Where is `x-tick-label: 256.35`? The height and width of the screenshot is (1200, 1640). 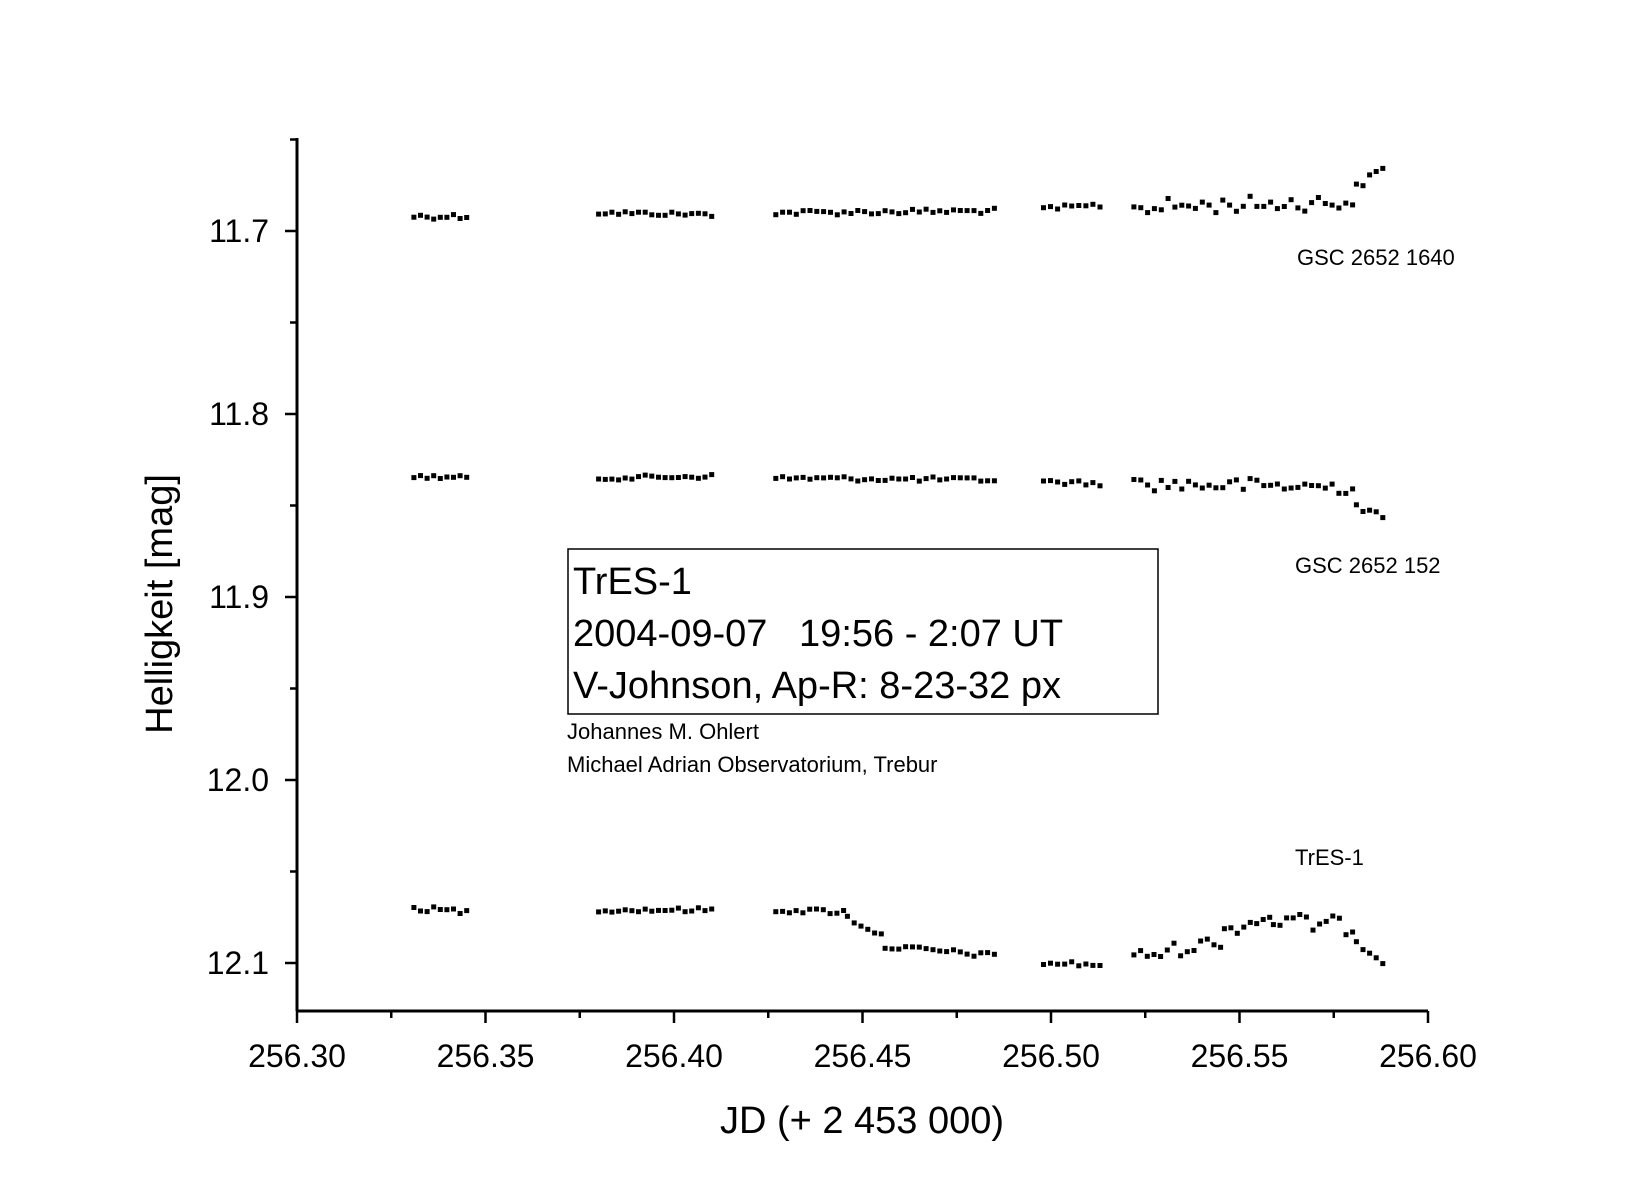
x-tick-label: 256.35 is located at coordinates (486, 1056).